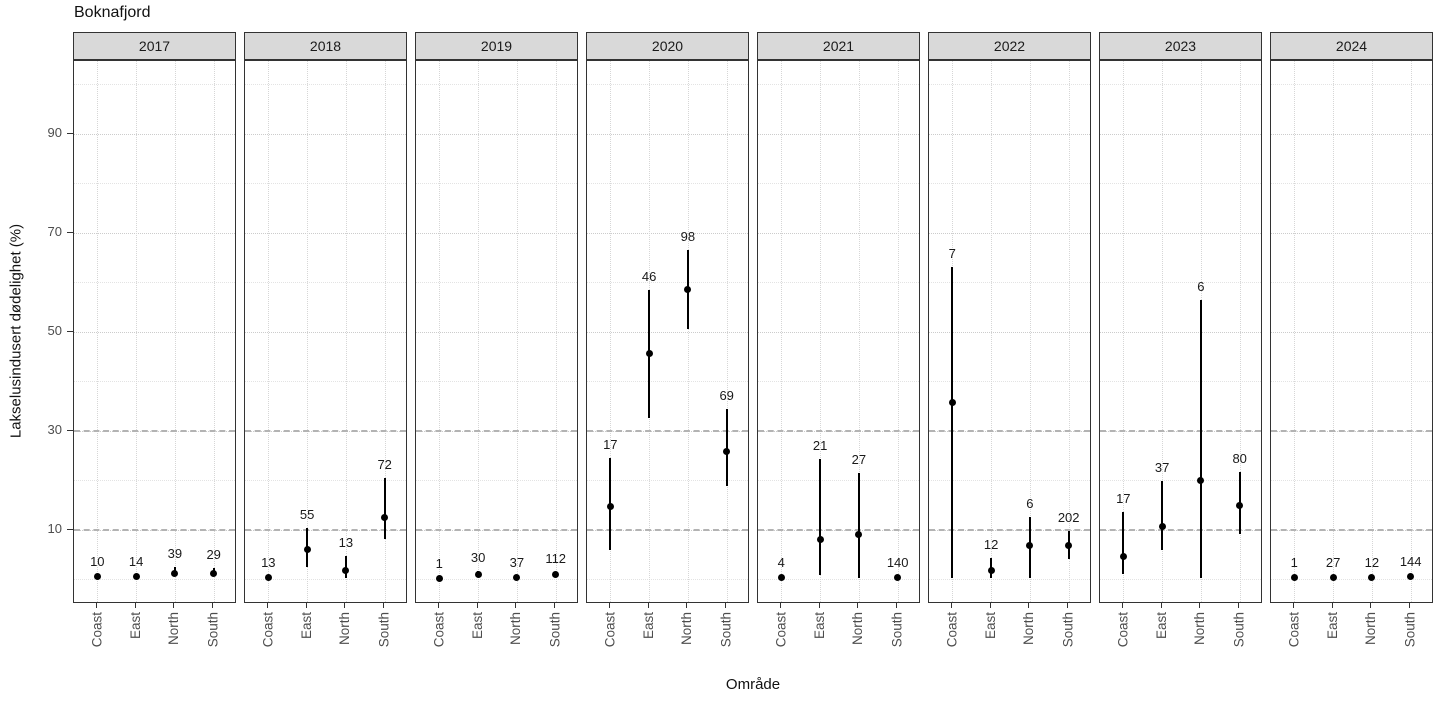  What do you see at coordinates (897, 563) in the screenshot?
I see `count-label: 140` at bounding box center [897, 563].